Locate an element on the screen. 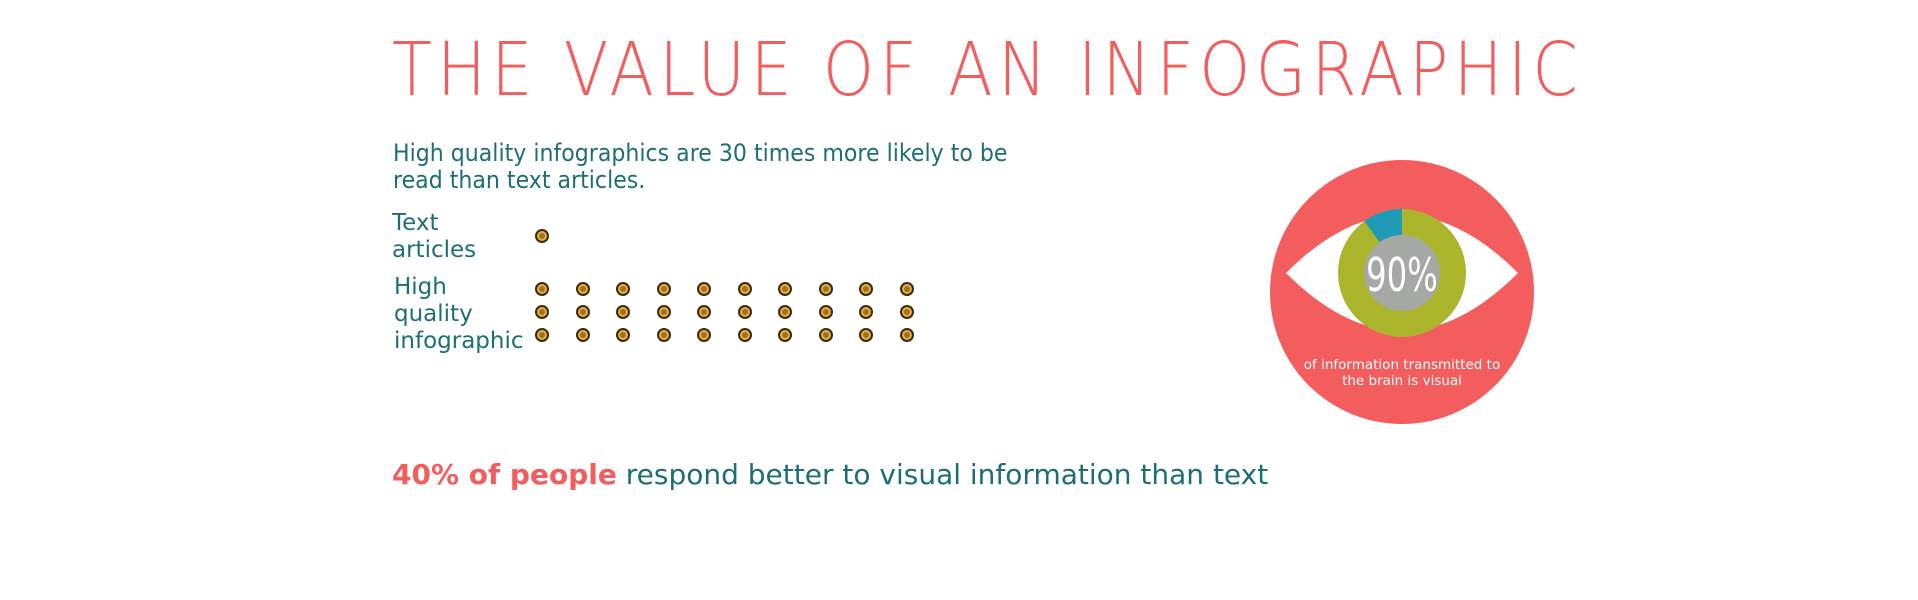 The image size is (1918, 600). percent-label: 90% is located at coordinates (1402, 276).